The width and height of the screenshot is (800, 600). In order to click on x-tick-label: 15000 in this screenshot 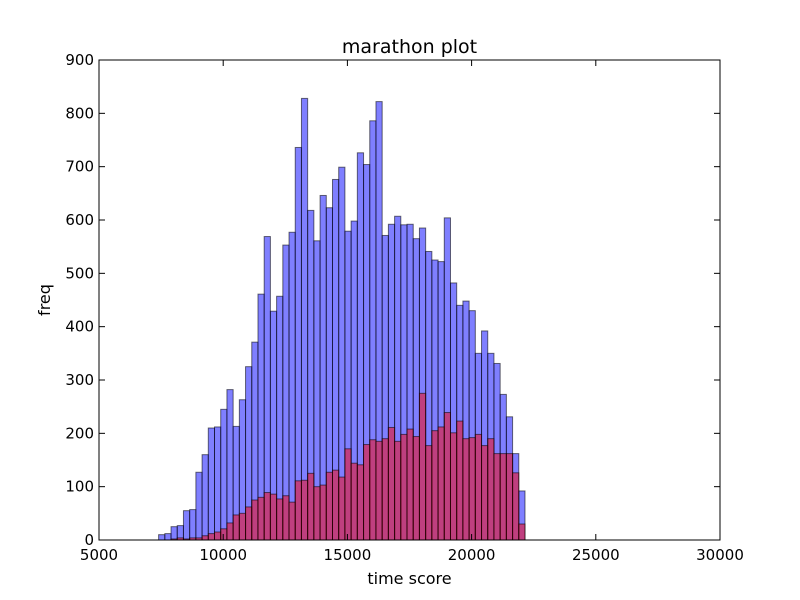, I will do `click(348, 555)`.